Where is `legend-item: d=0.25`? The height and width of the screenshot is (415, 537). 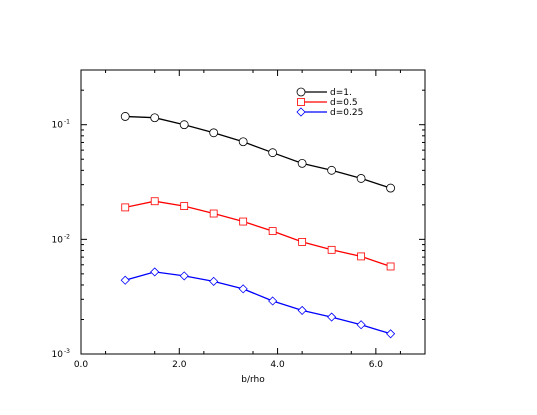
legend-item: d=0.25 is located at coordinates (329, 112).